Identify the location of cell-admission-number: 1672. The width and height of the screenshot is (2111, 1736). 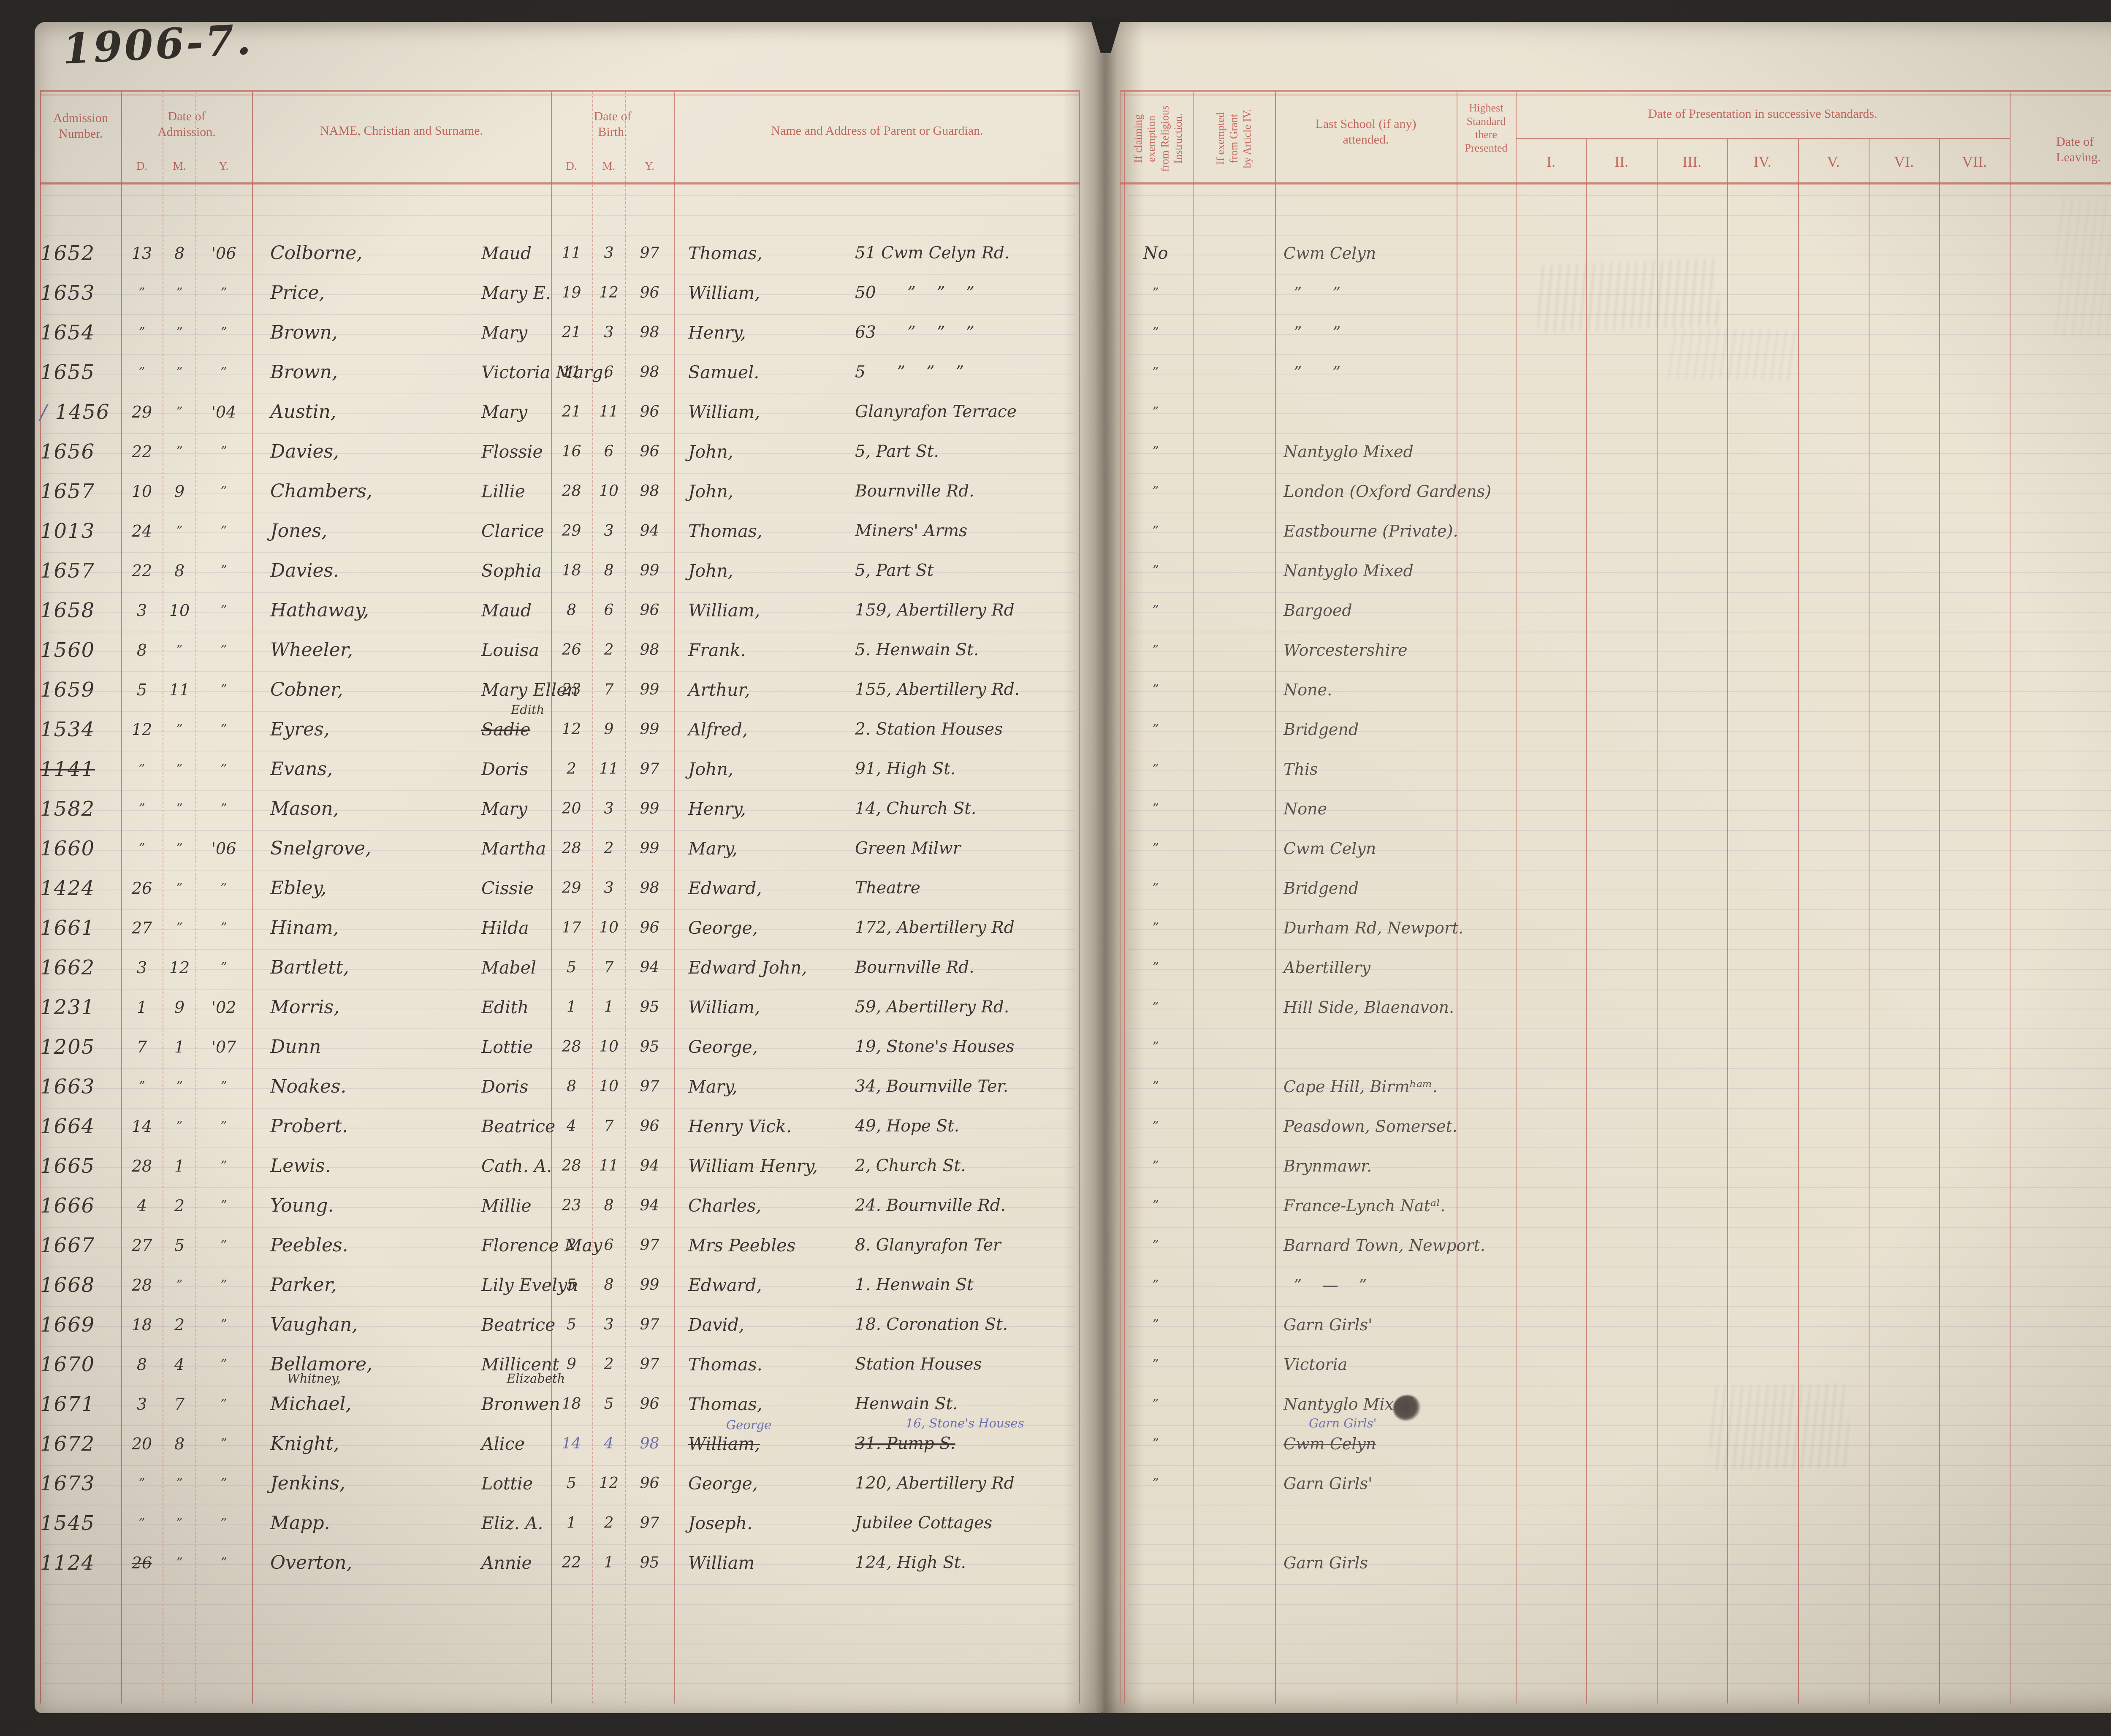
(67, 1444).